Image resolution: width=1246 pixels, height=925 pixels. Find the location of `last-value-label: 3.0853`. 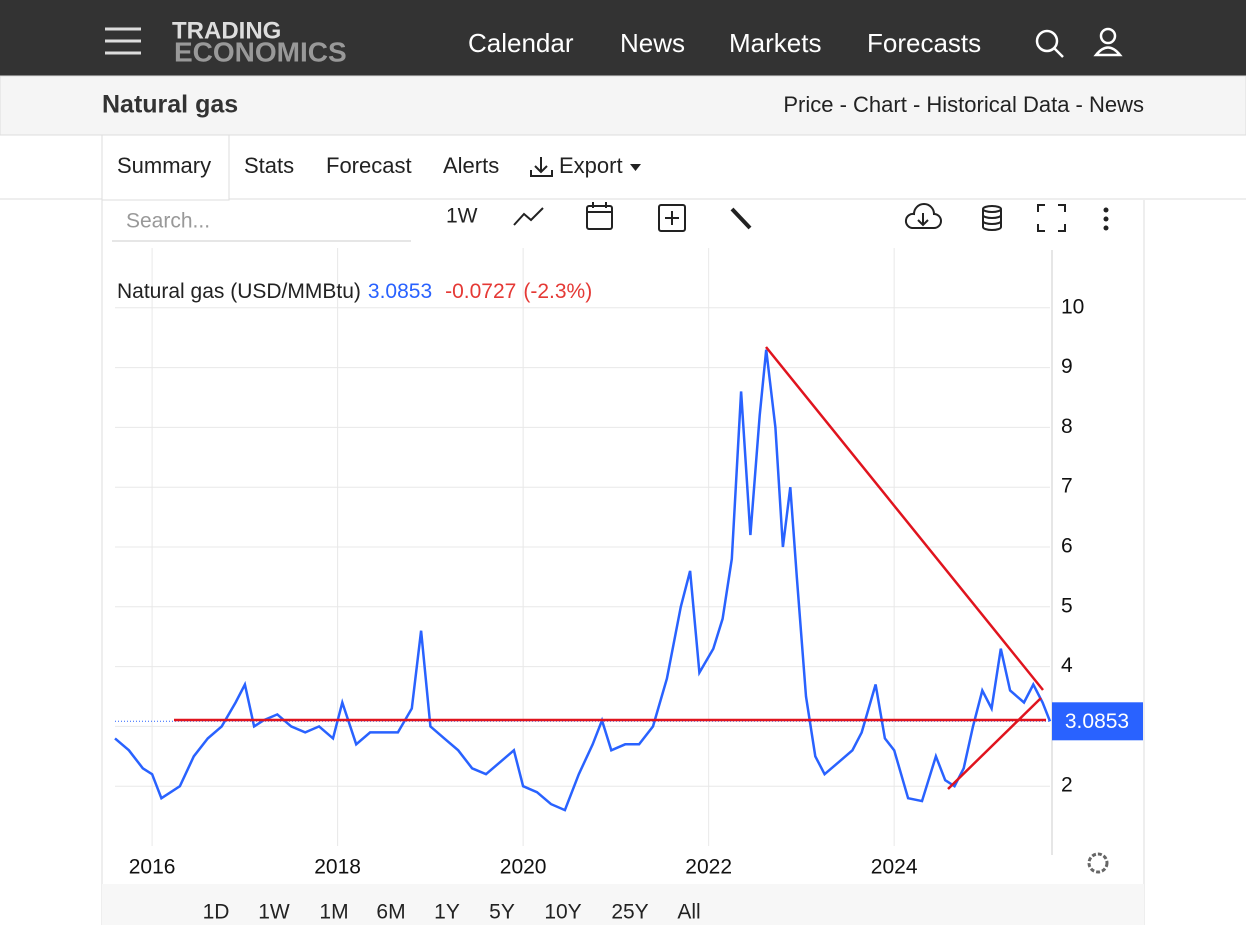

last-value-label: 3.0853 is located at coordinates (1097, 721).